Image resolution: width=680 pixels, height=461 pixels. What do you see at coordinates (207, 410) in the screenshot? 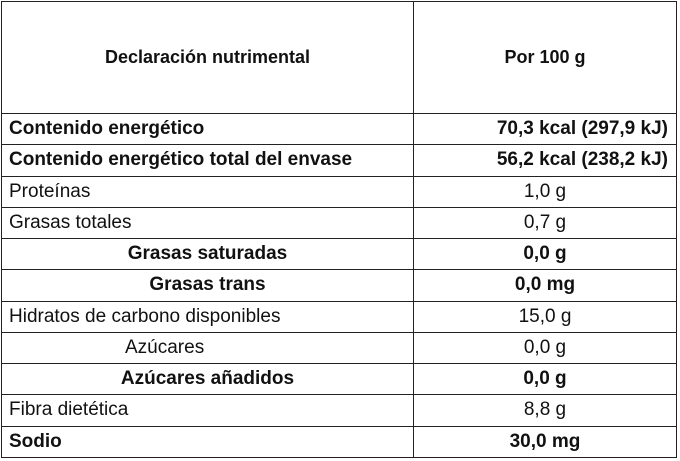
I see `nutrient-label: Fibra dietética` at bounding box center [207, 410].